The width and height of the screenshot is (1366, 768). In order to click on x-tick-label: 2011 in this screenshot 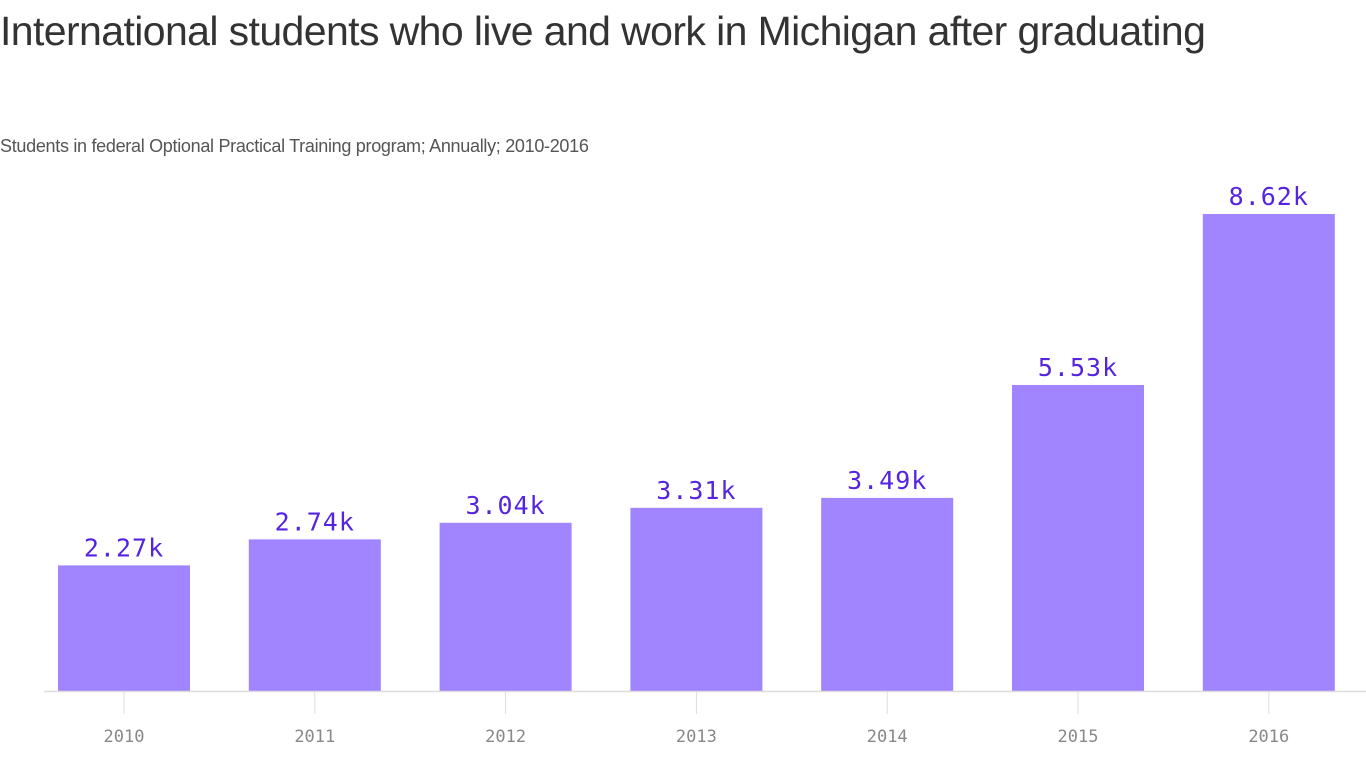, I will do `click(314, 737)`.